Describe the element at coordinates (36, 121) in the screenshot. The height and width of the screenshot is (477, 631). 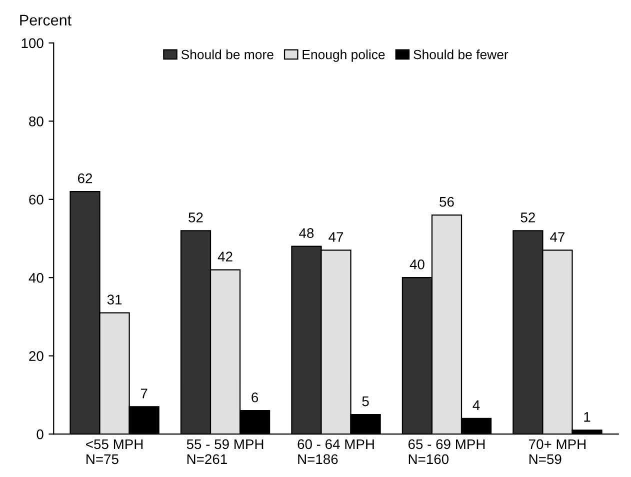
I see `y-tick-label: 80` at that location.